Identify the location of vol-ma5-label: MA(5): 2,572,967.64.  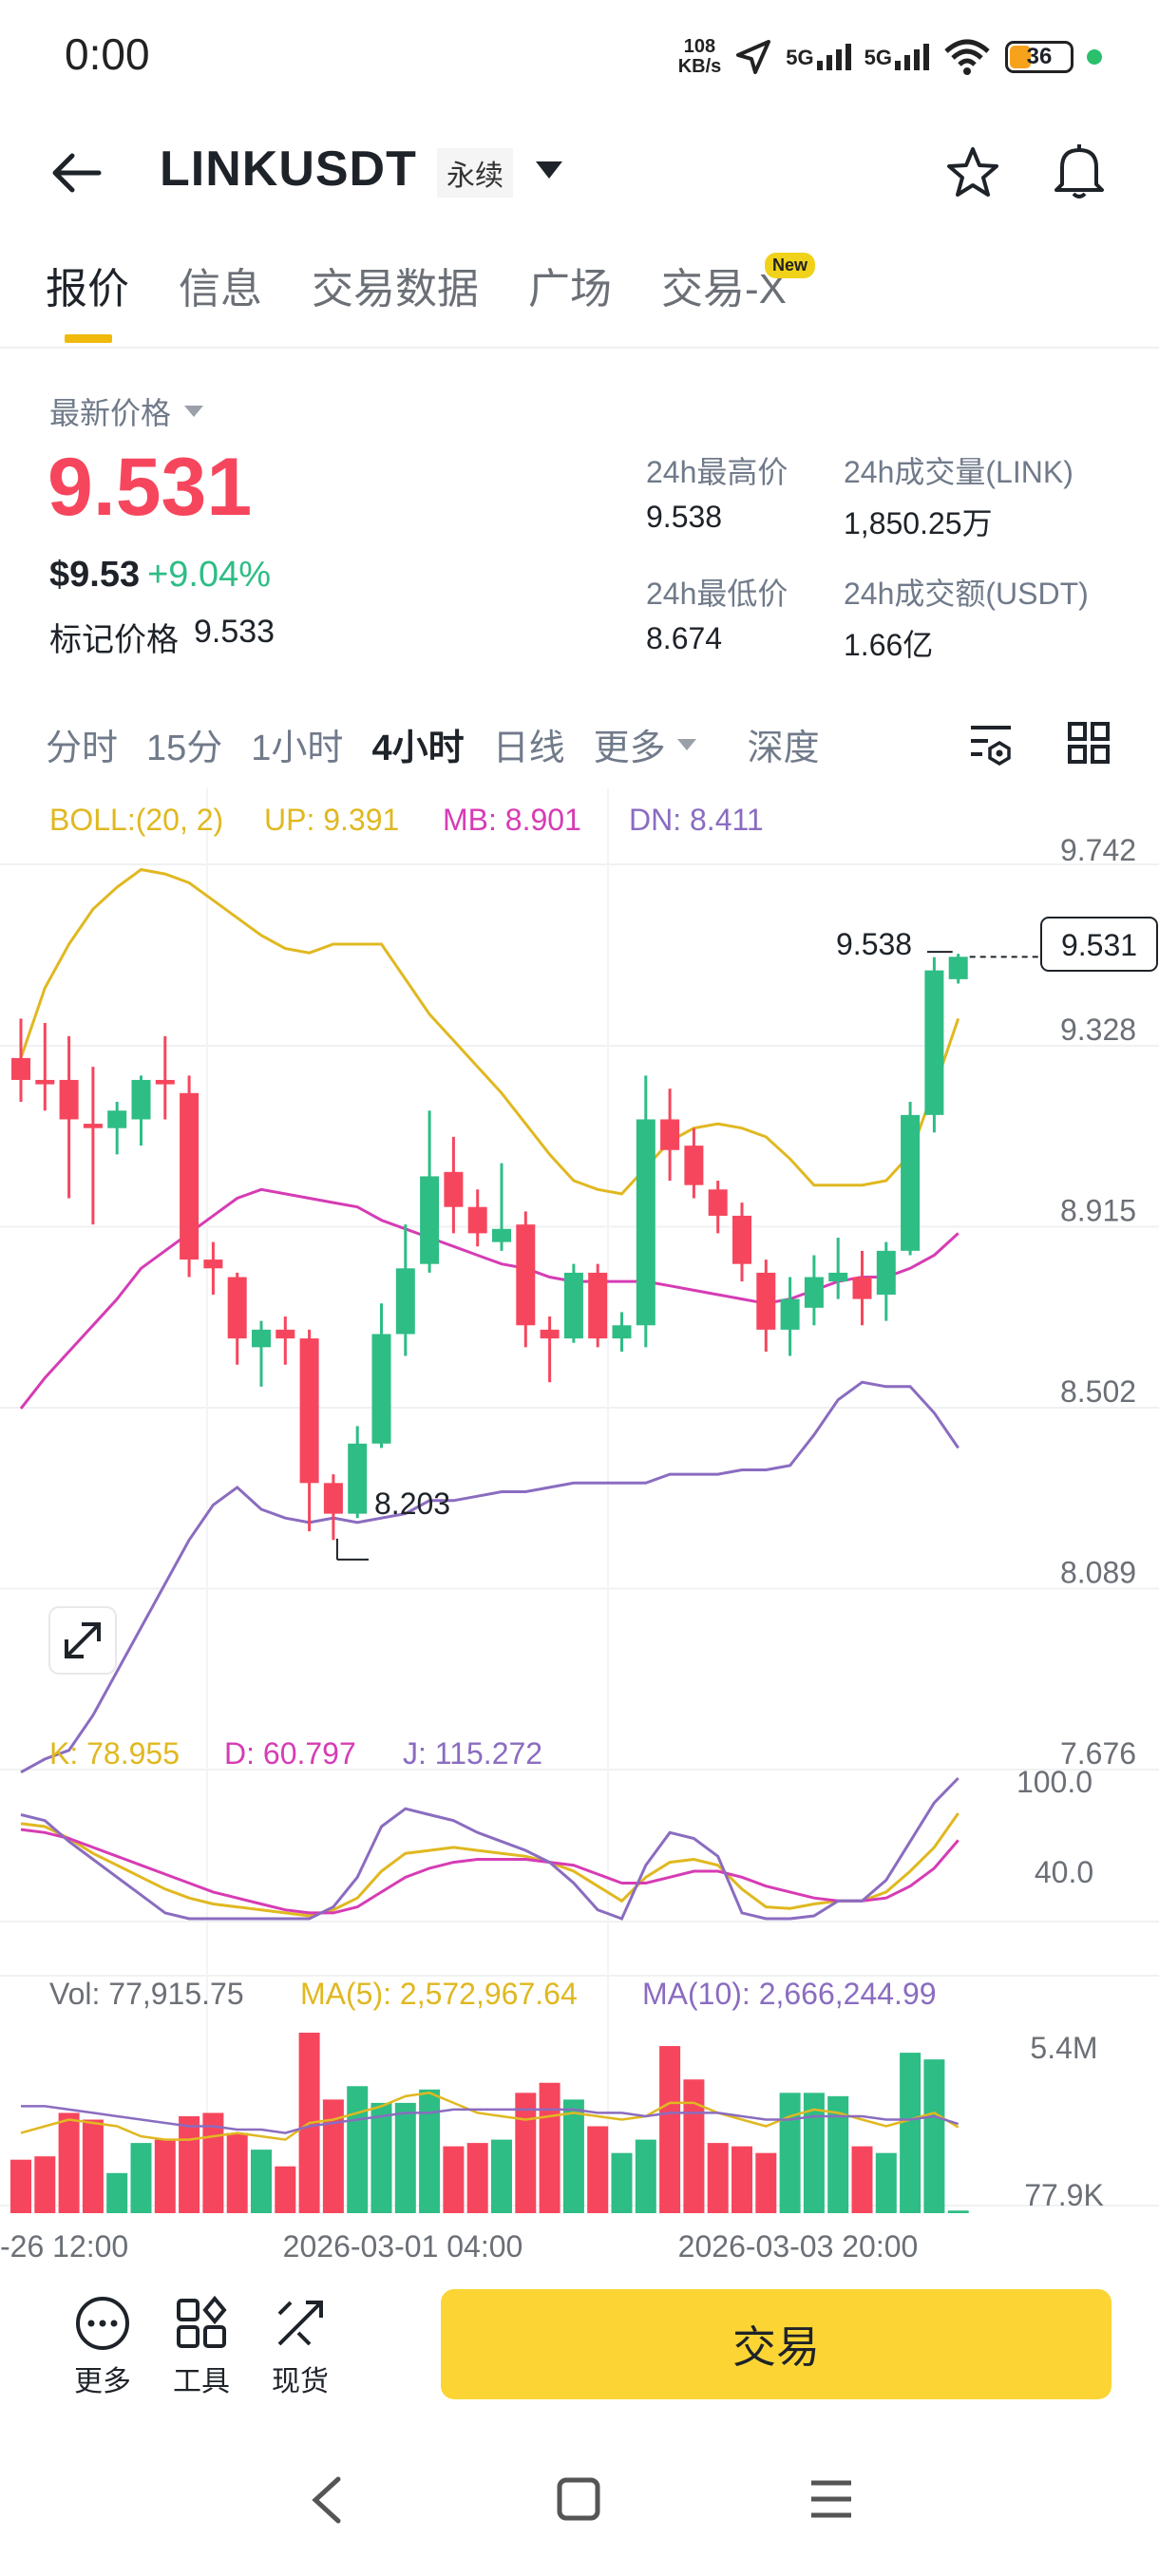
(439, 1994).